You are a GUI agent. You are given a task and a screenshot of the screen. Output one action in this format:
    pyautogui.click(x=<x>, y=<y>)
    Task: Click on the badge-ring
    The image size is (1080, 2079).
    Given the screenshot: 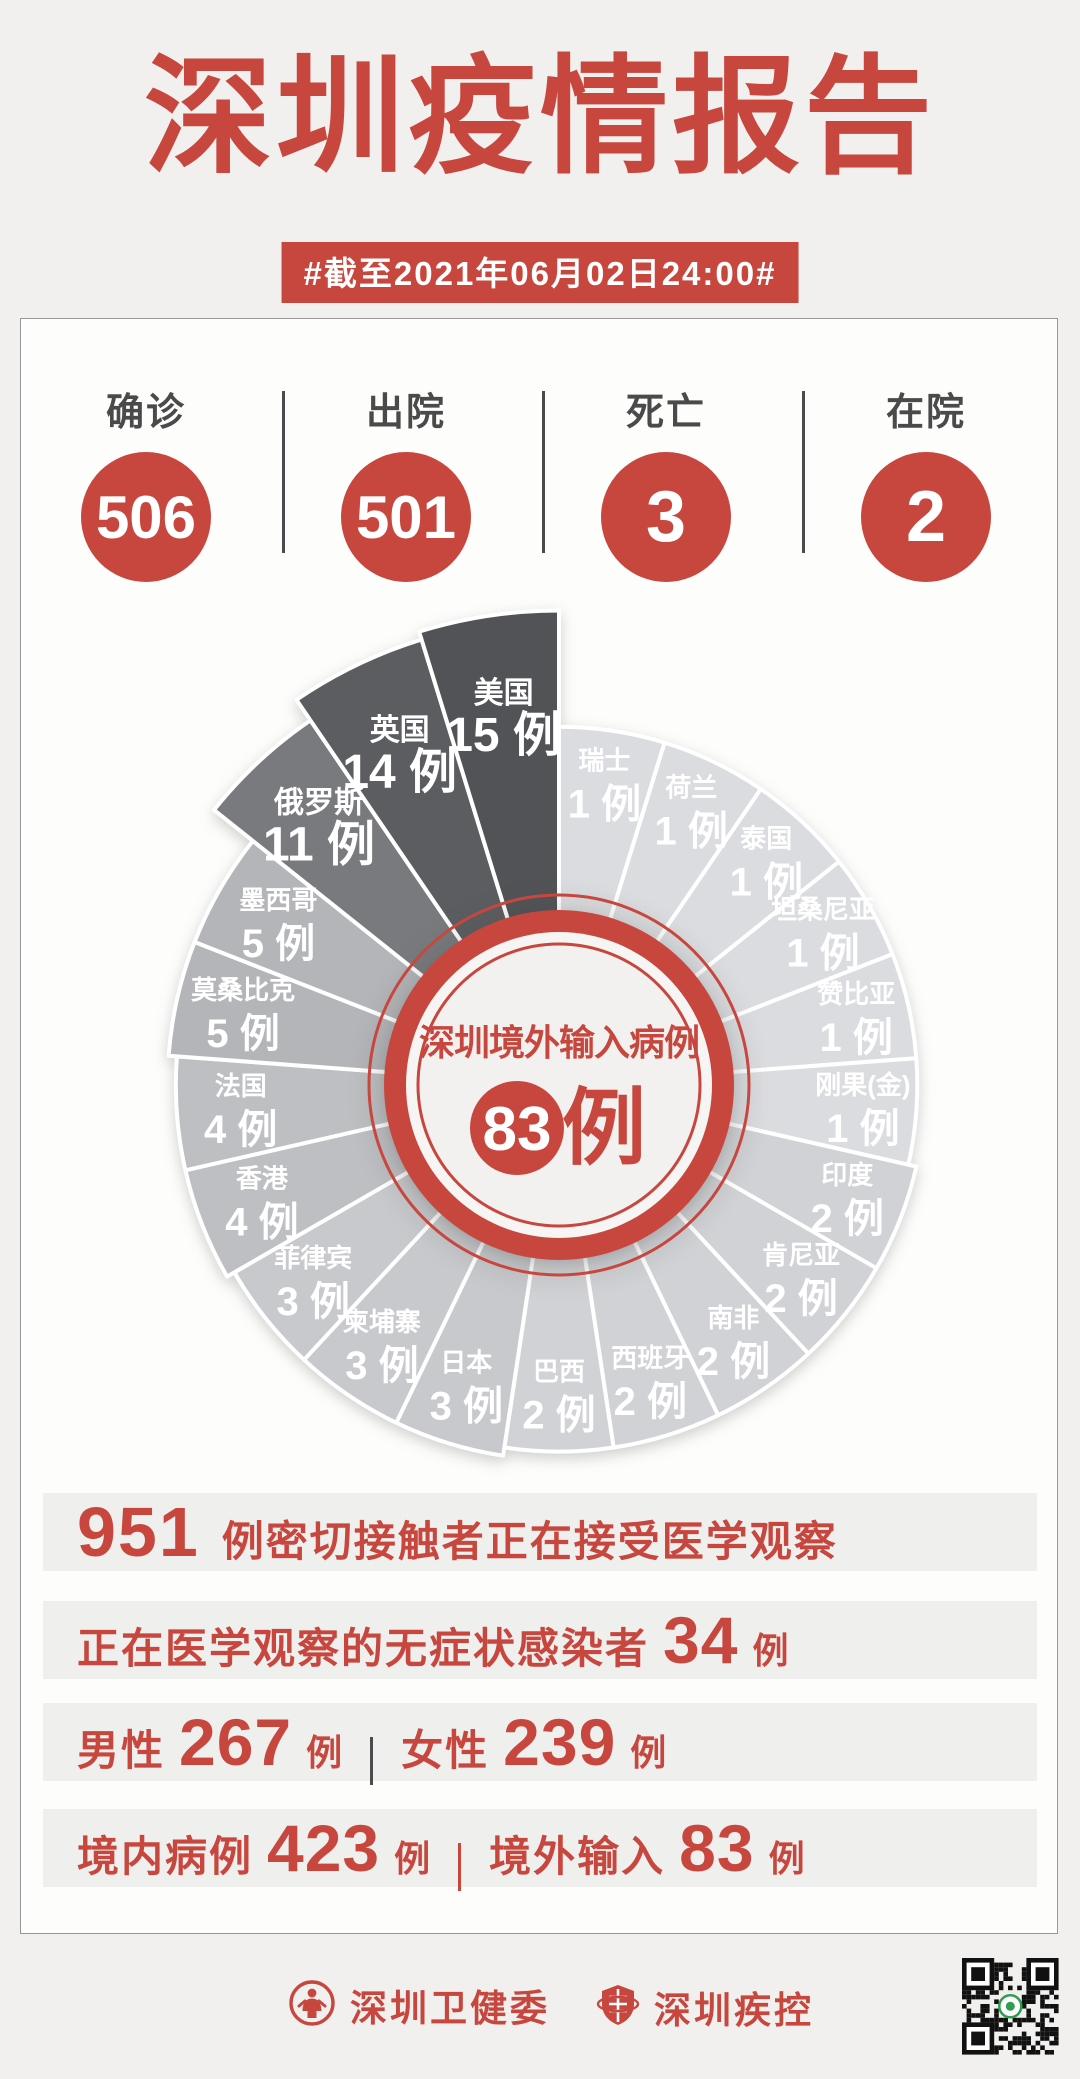 What is the action you would take?
    pyautogui.click(x=559, y=1085)
    